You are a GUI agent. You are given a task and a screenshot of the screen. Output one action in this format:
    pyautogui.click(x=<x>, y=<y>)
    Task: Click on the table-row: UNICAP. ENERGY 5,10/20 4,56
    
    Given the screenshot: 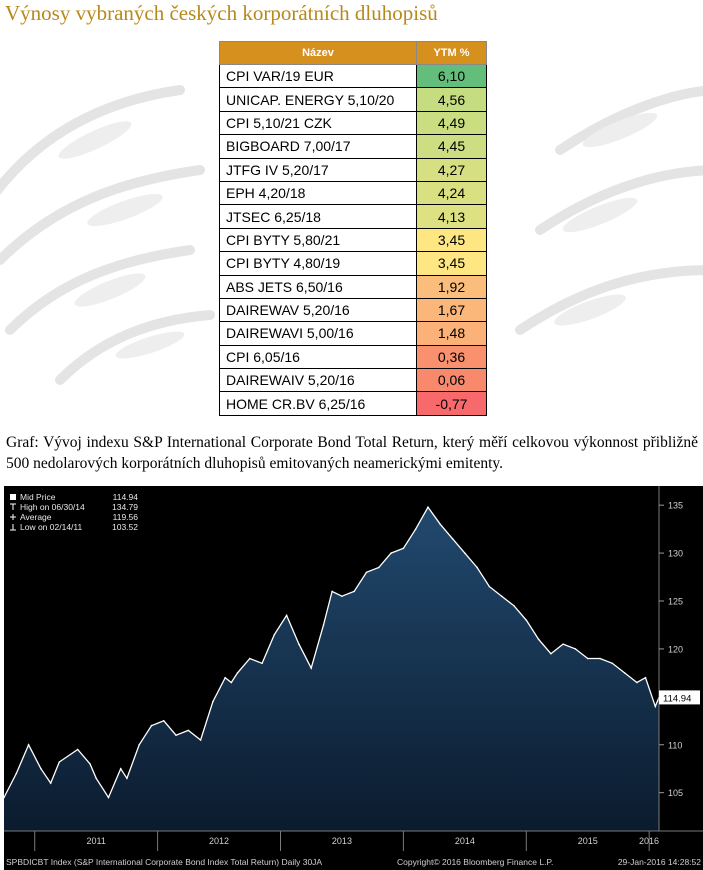 What is the action you would take?
    pyautogui.click(x=353, y=99)
    